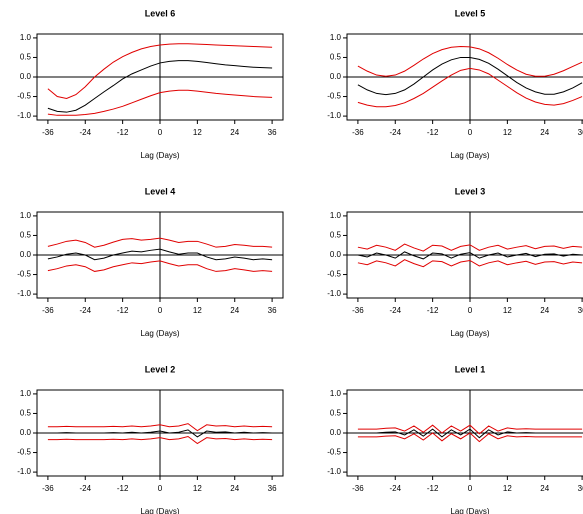  Describe the element at coordinates (470, 369) in the screenshot. I see `panel-title: Level 1` at that location.